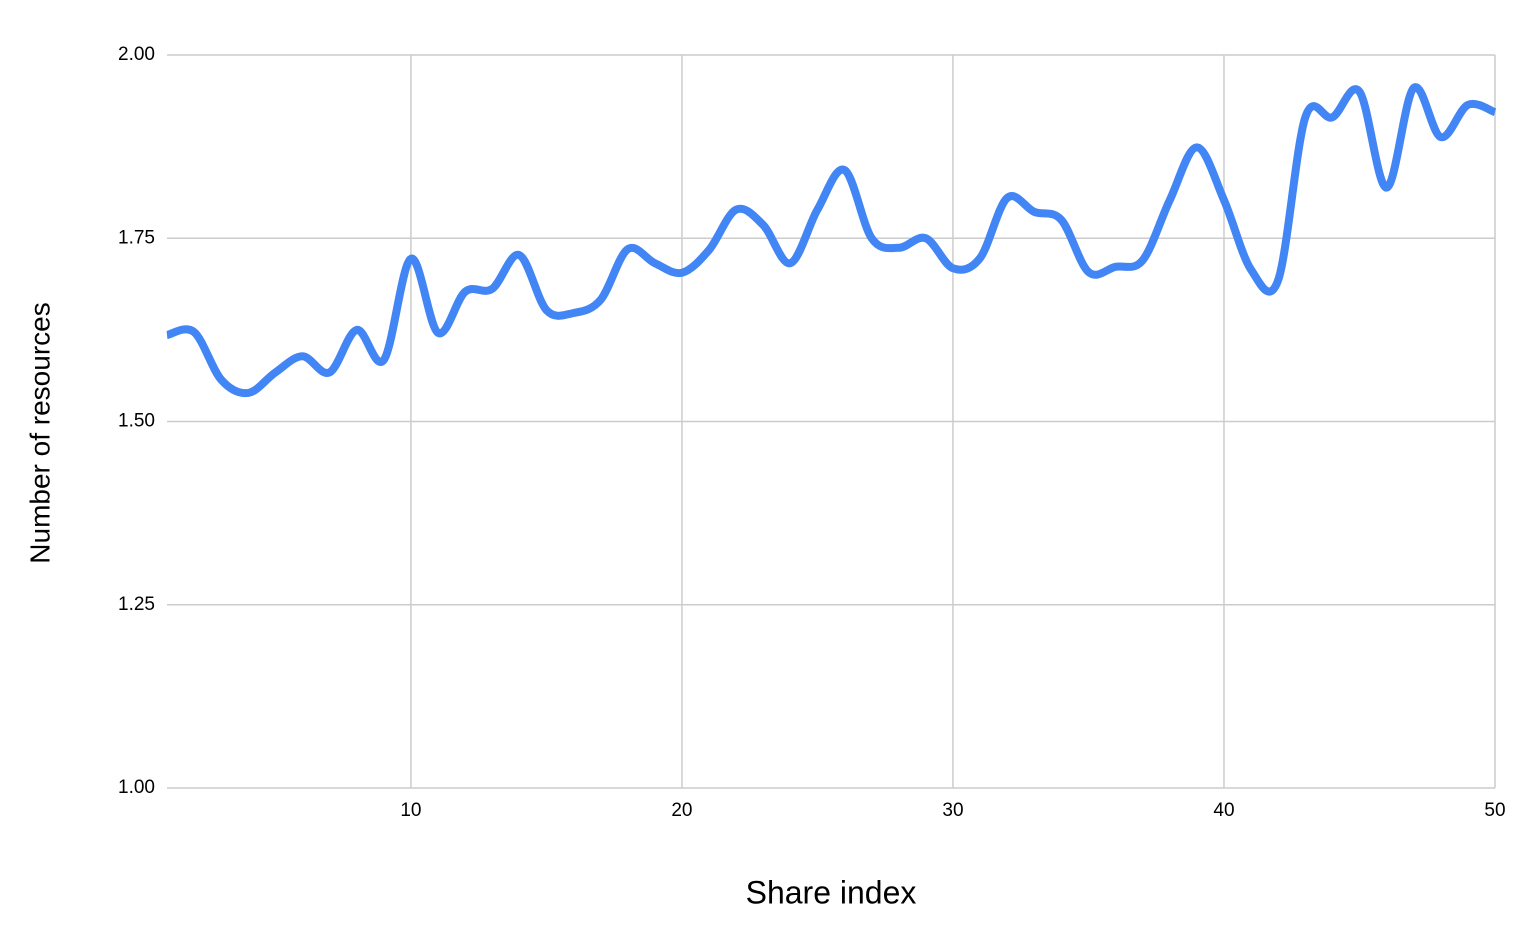  Describe the element at coordinates (410, 810) in the screenshot. I see `x-tick-label: 10` at that location.